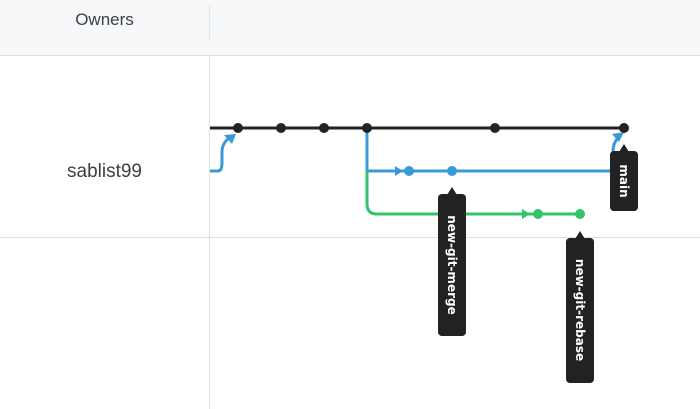  Describe the element at coordinates (350, 28) in the screenshot. I see `table-header: Owners` at that location.